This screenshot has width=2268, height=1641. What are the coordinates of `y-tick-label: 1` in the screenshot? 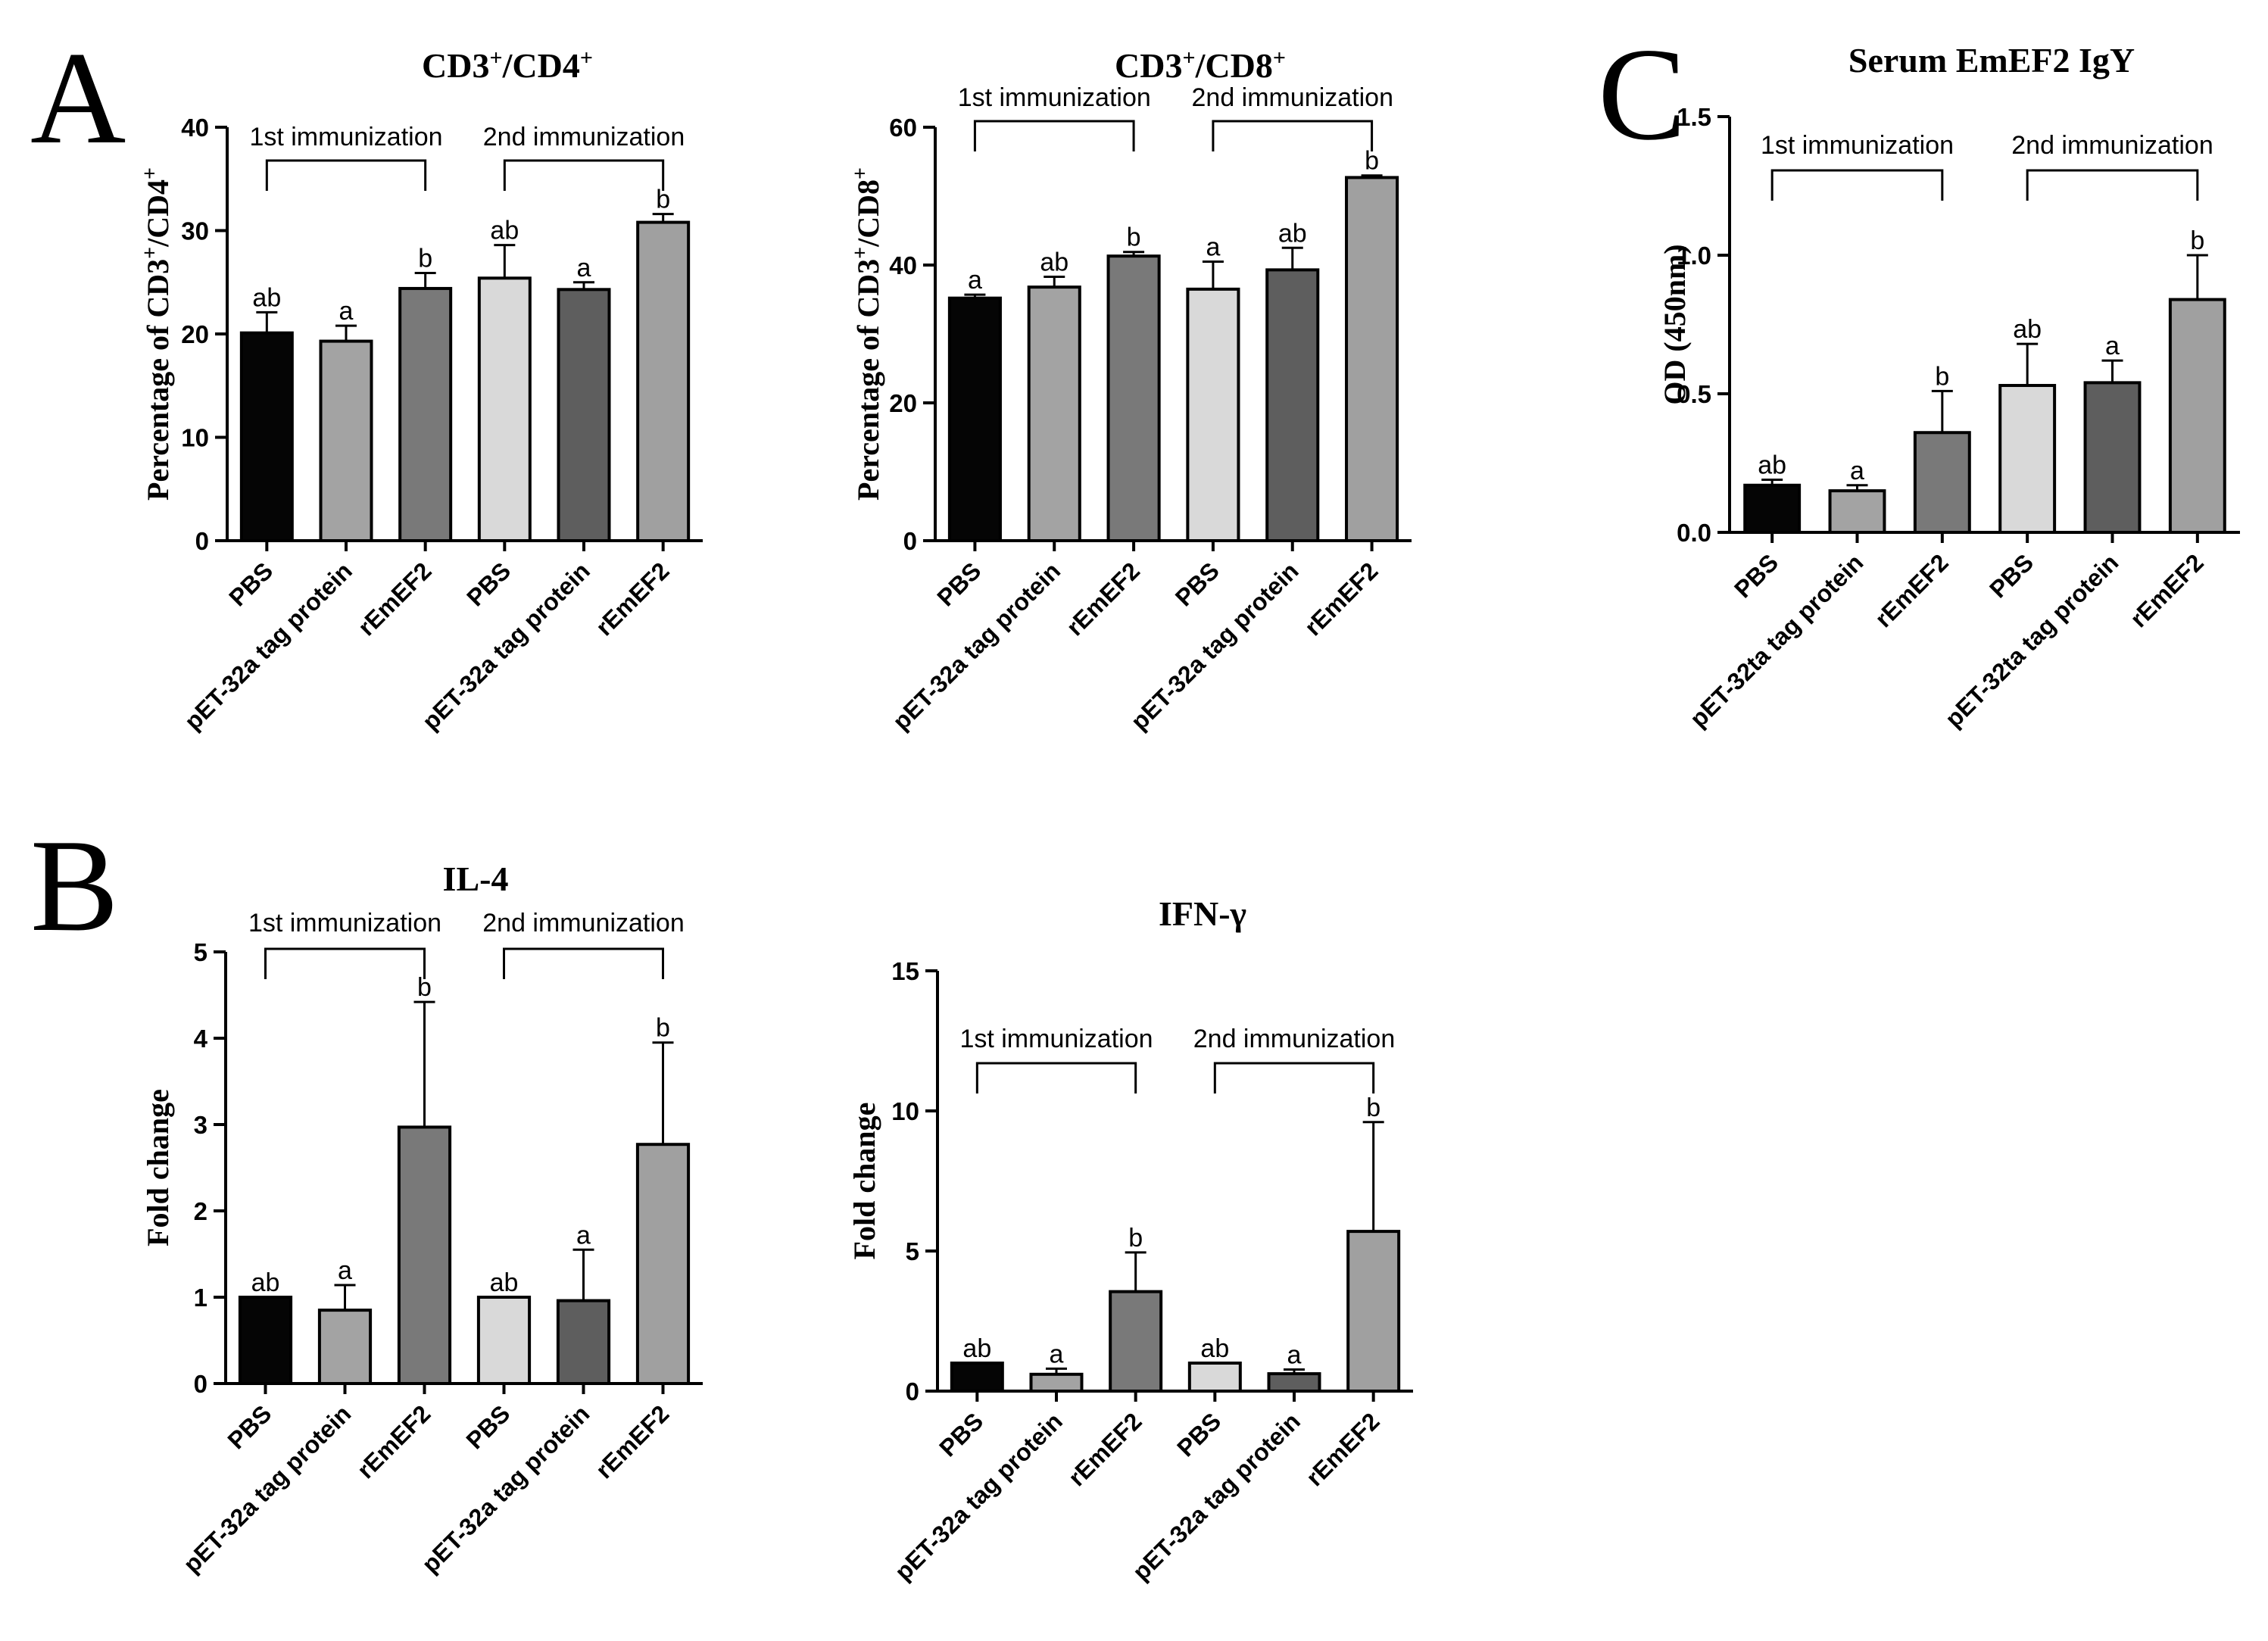 It's located at (201, 1298).